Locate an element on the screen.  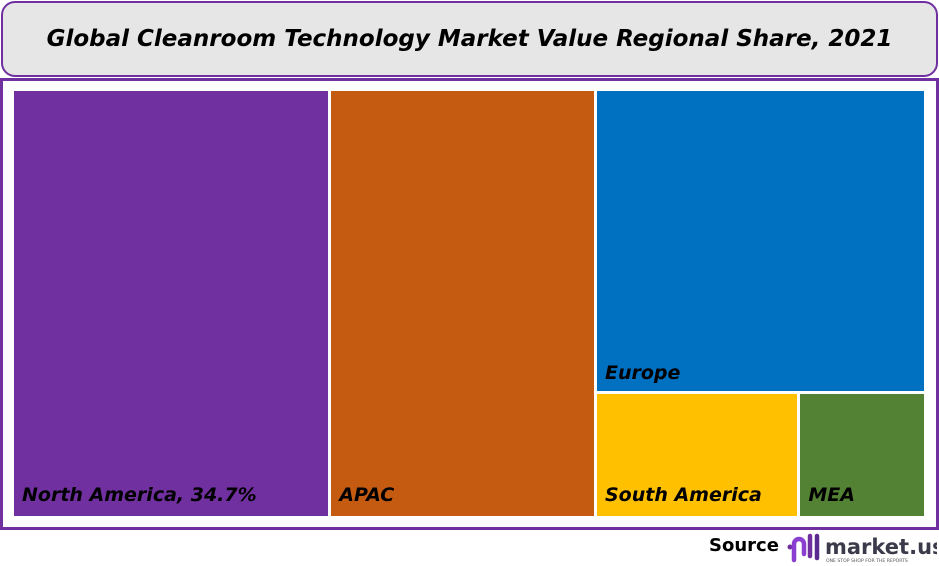
tile-label: MEA is located at coordinates (831, 494).